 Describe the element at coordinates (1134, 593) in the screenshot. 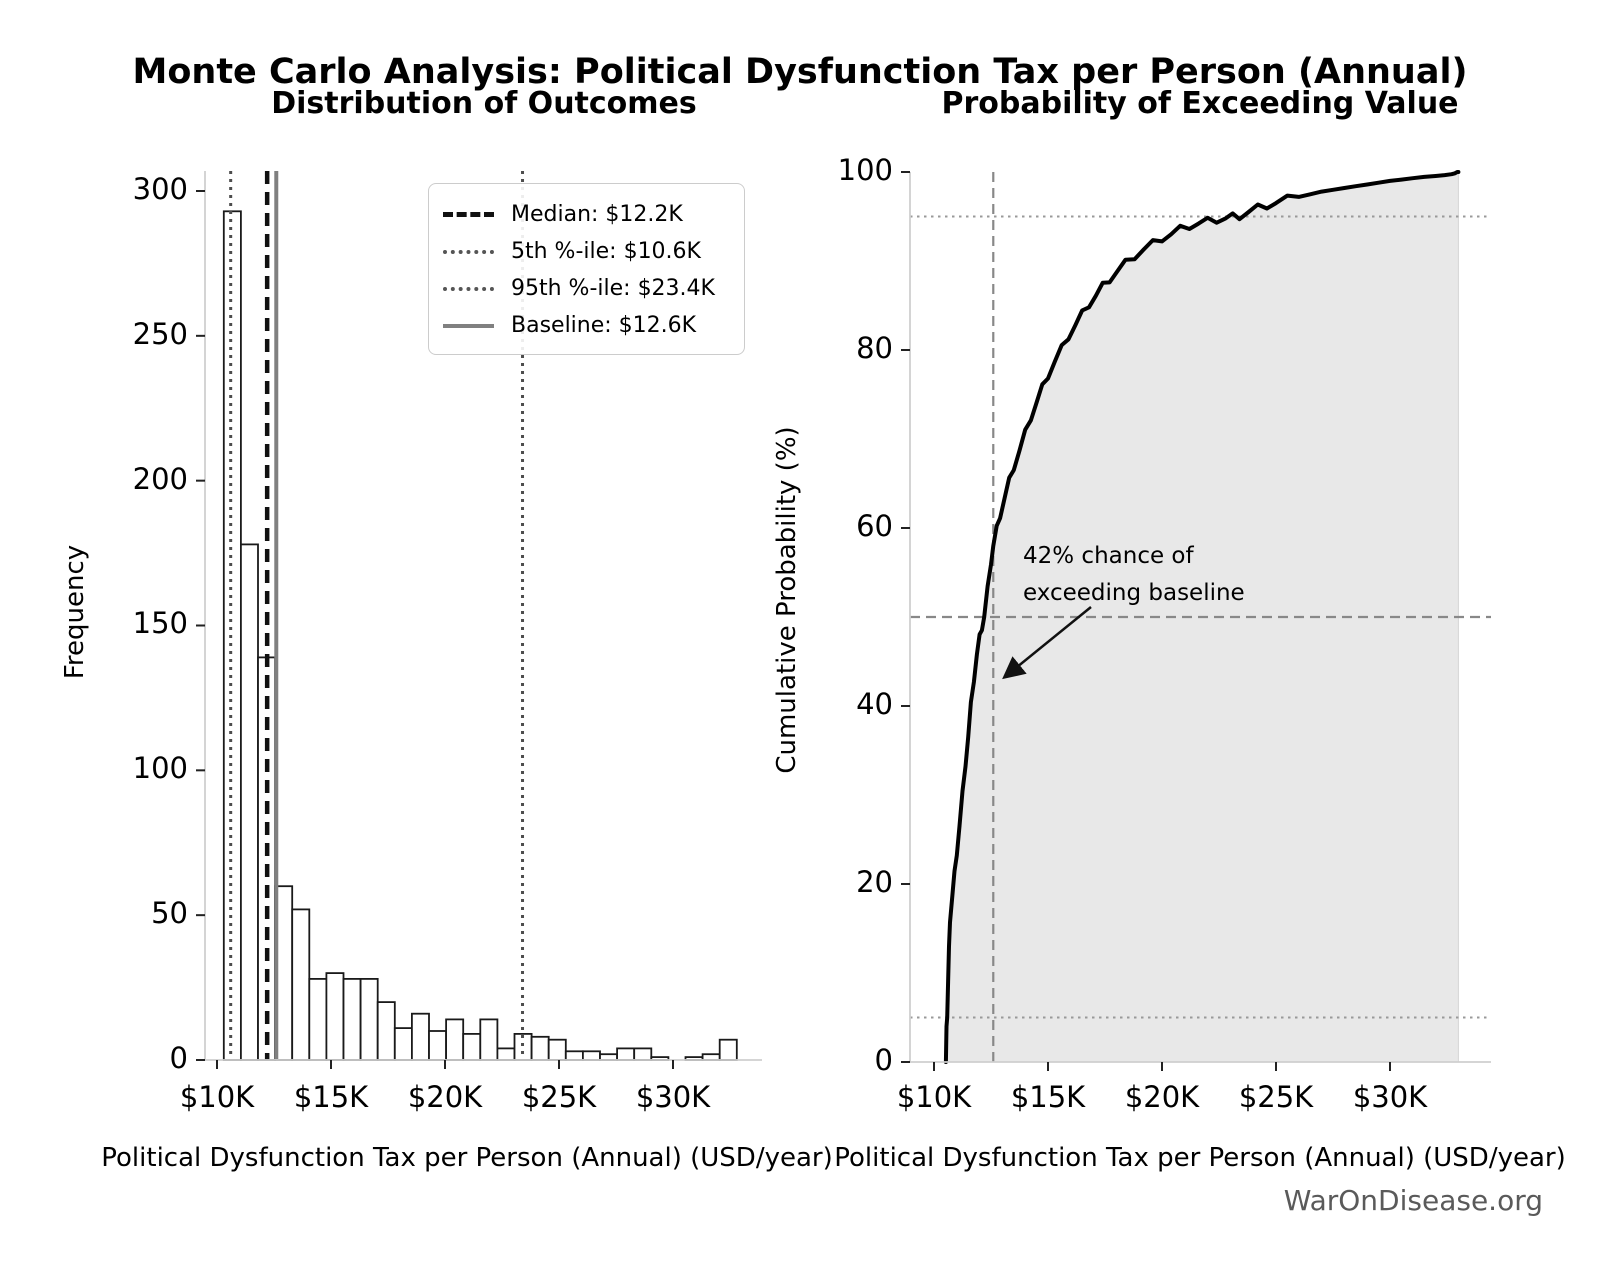

I see `annotation-line-2: exceeding baseline` at that location.